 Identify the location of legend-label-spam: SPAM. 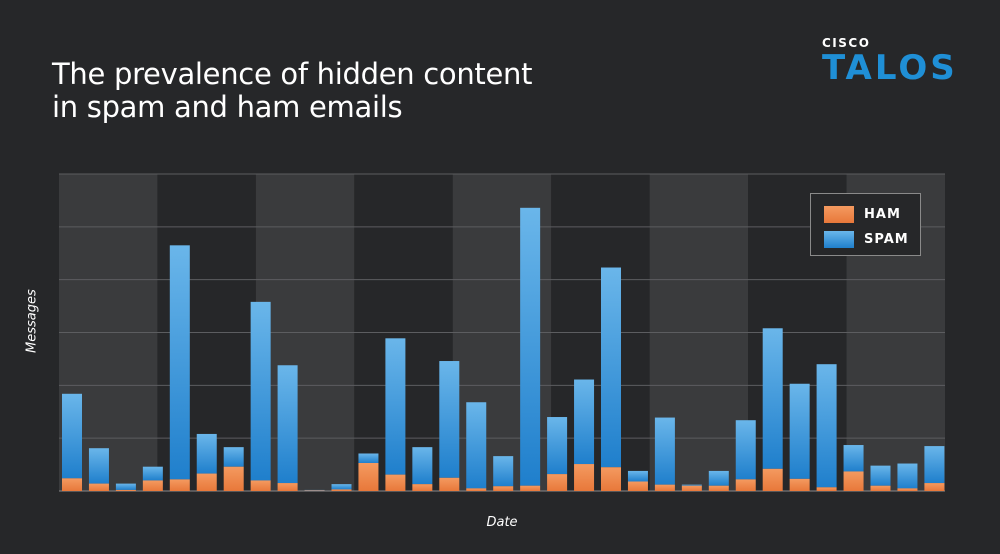
(886, 239).